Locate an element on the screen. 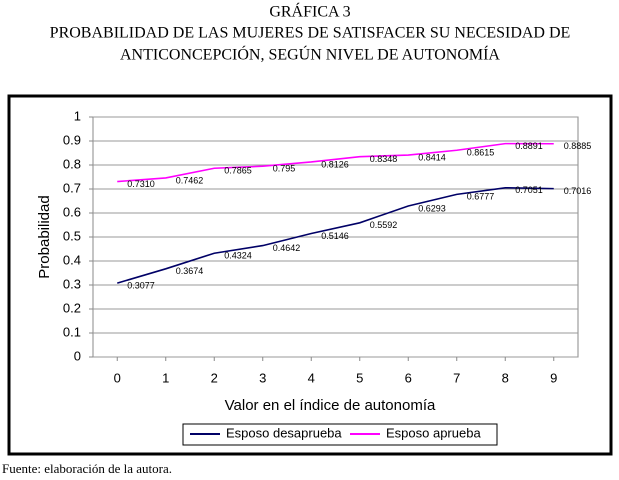 The height and width of the screenshot is (480, 619). source-note: Fuente: elaboración de la autora. is located at coordinates (87, 468).